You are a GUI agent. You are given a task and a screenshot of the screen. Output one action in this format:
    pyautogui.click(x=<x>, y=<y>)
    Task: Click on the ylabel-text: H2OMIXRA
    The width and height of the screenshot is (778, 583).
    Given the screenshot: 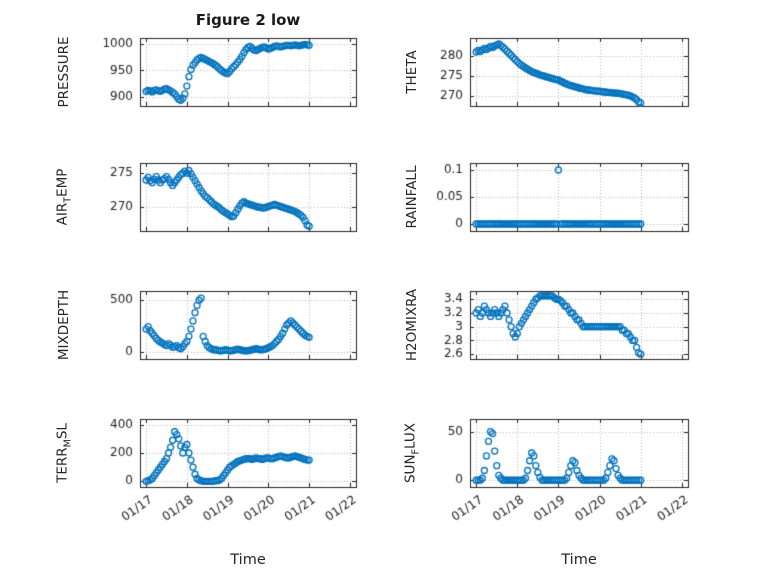 What is the action you would take?
    pyautogui.click(x=412, y=325)
    